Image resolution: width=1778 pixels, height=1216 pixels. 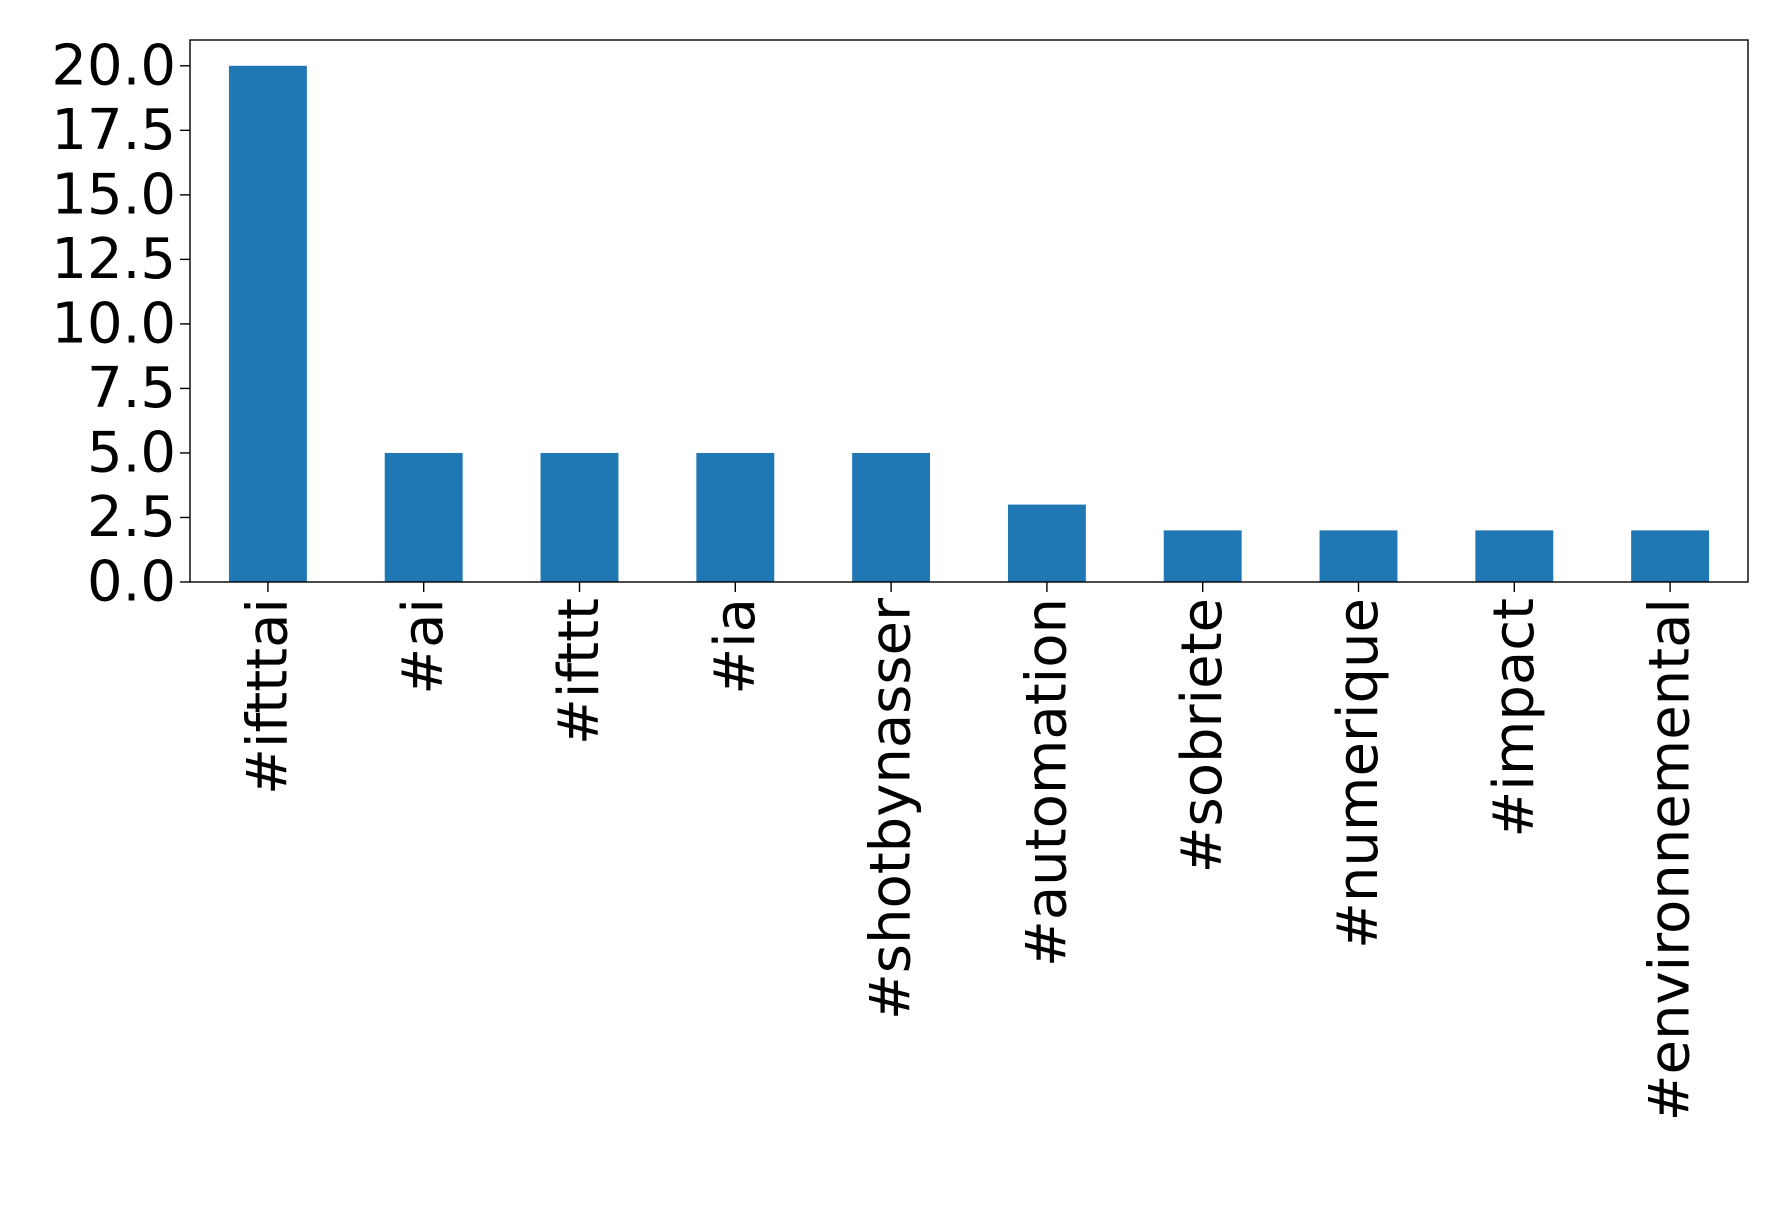 What do you see at coordinates (131, 582) in the screenshot?
I see `y-tick-label: 0.0` at bounding box center [131, 582].